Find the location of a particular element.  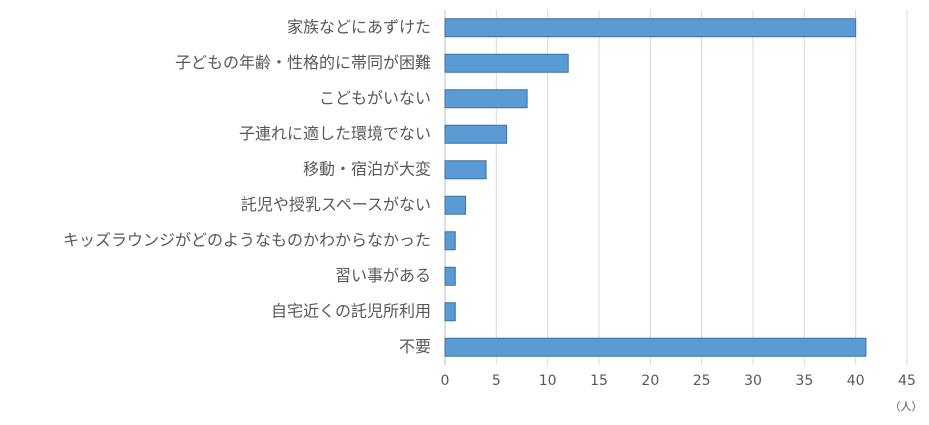

x-axis-unit: （人） is located at coordinates (906, 406).